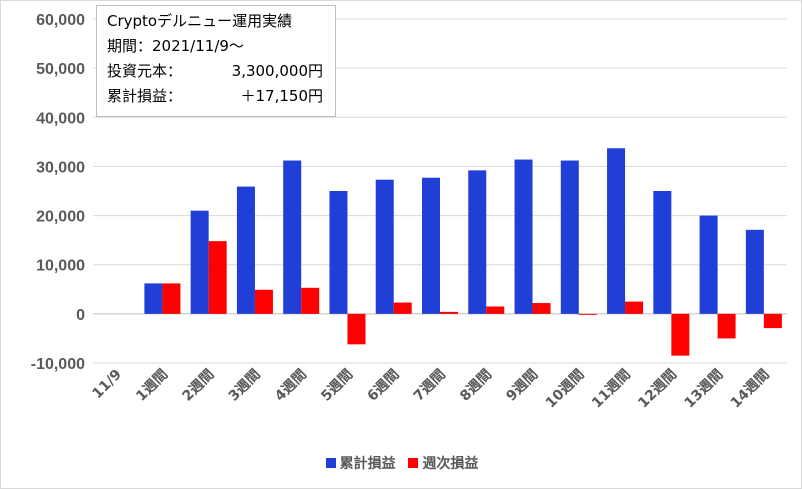  I want to click on legend-swatch-weekly, so click(413, 463).